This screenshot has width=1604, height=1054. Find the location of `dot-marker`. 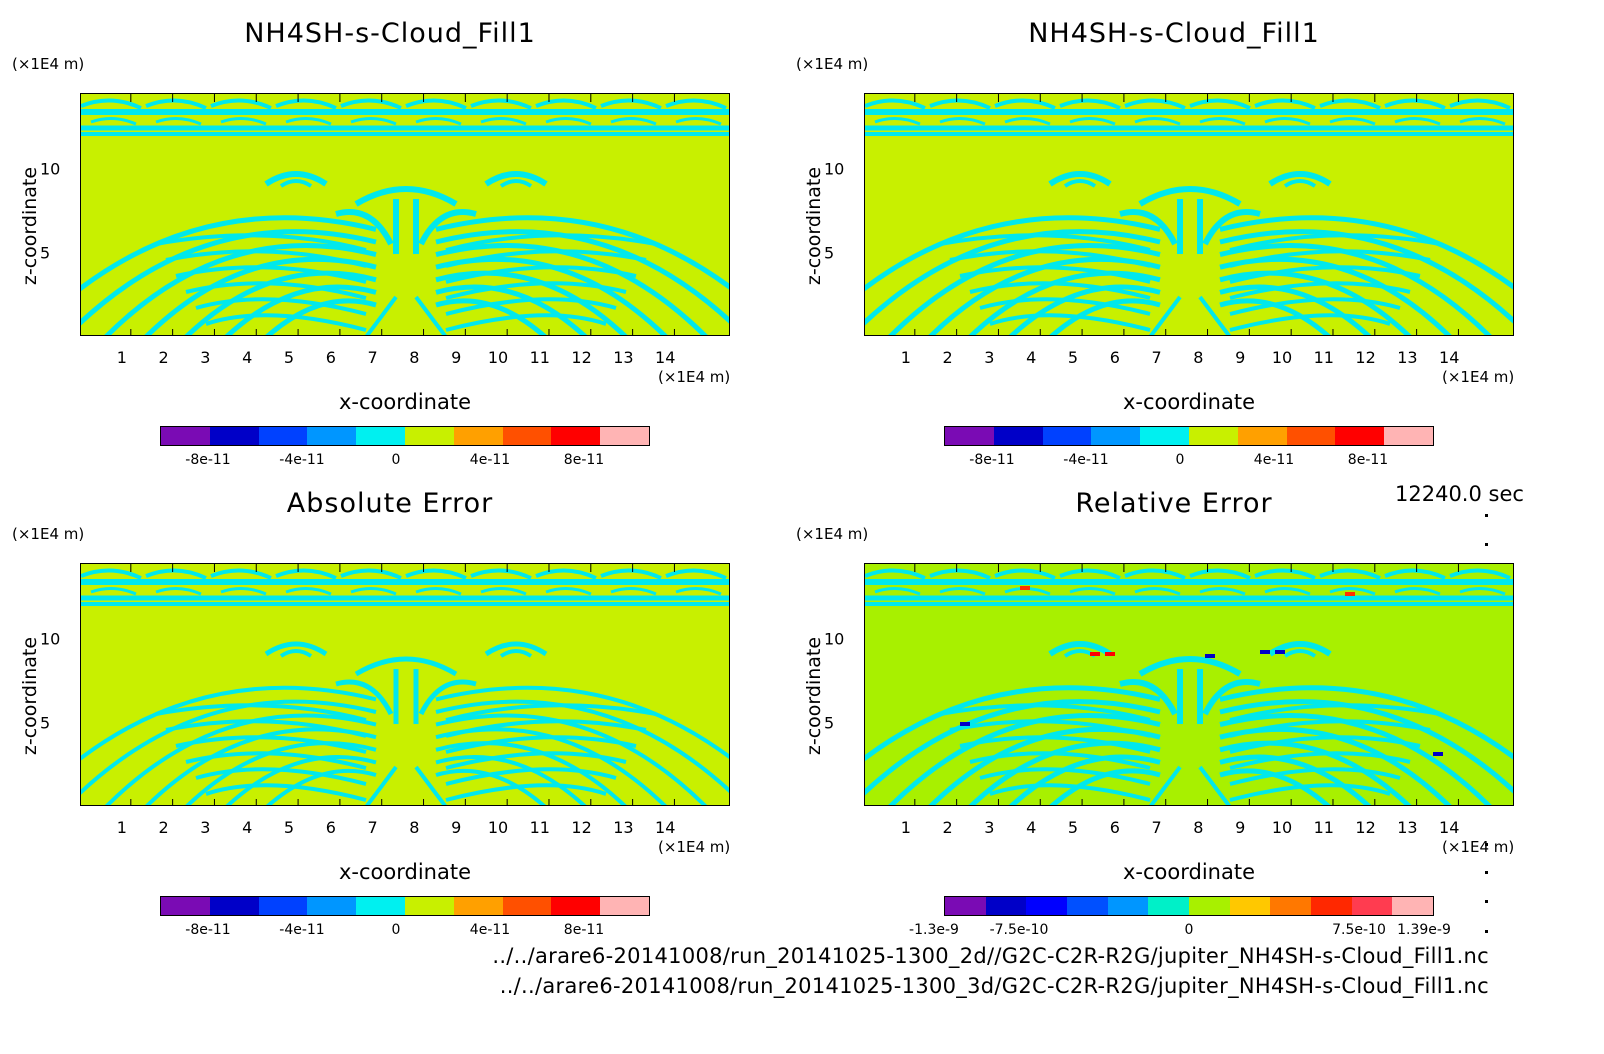

dot-marker is located at coordinates (1486, 931).